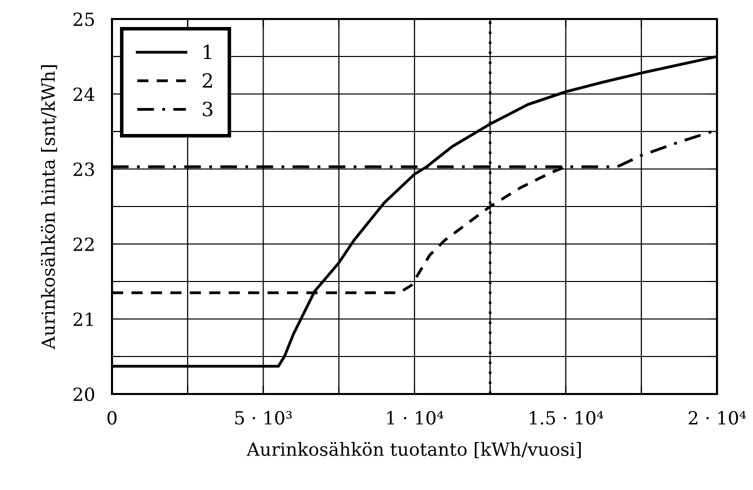 The height and width of the screenshot is (490, 753). Describe the element at coordinates (84, 169) in the screenshot. I see `y-tick-label: 23` at that location.